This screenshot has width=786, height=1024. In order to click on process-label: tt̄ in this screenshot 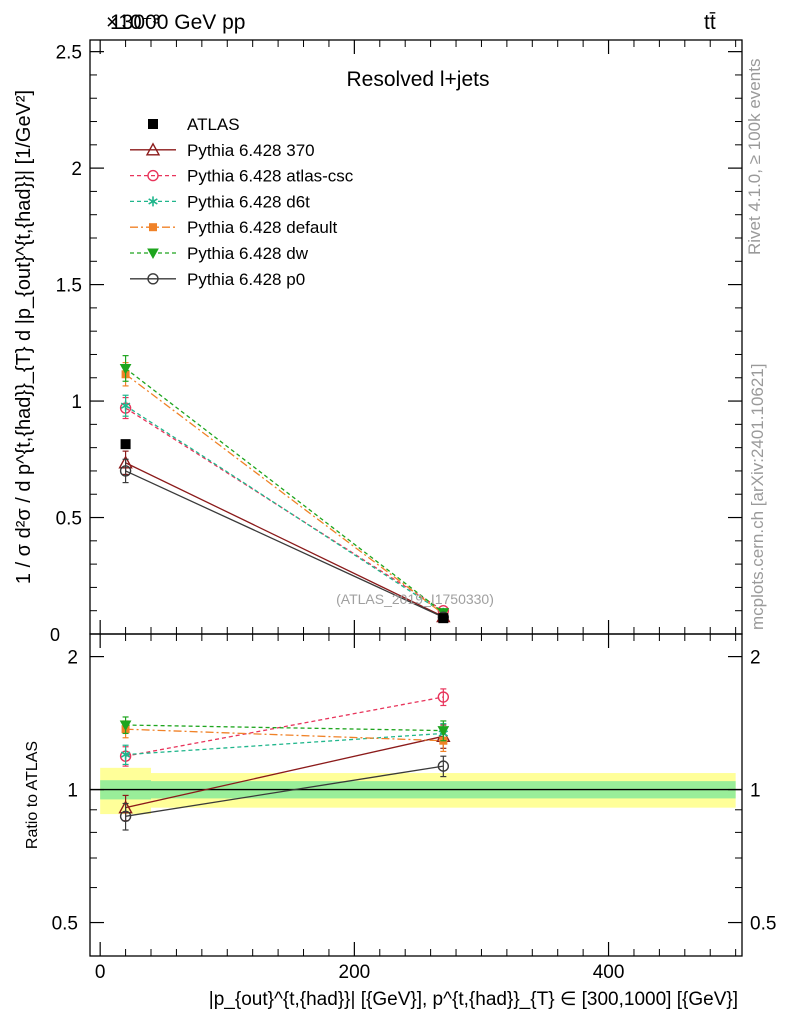, I will do `click(710, 22)`.